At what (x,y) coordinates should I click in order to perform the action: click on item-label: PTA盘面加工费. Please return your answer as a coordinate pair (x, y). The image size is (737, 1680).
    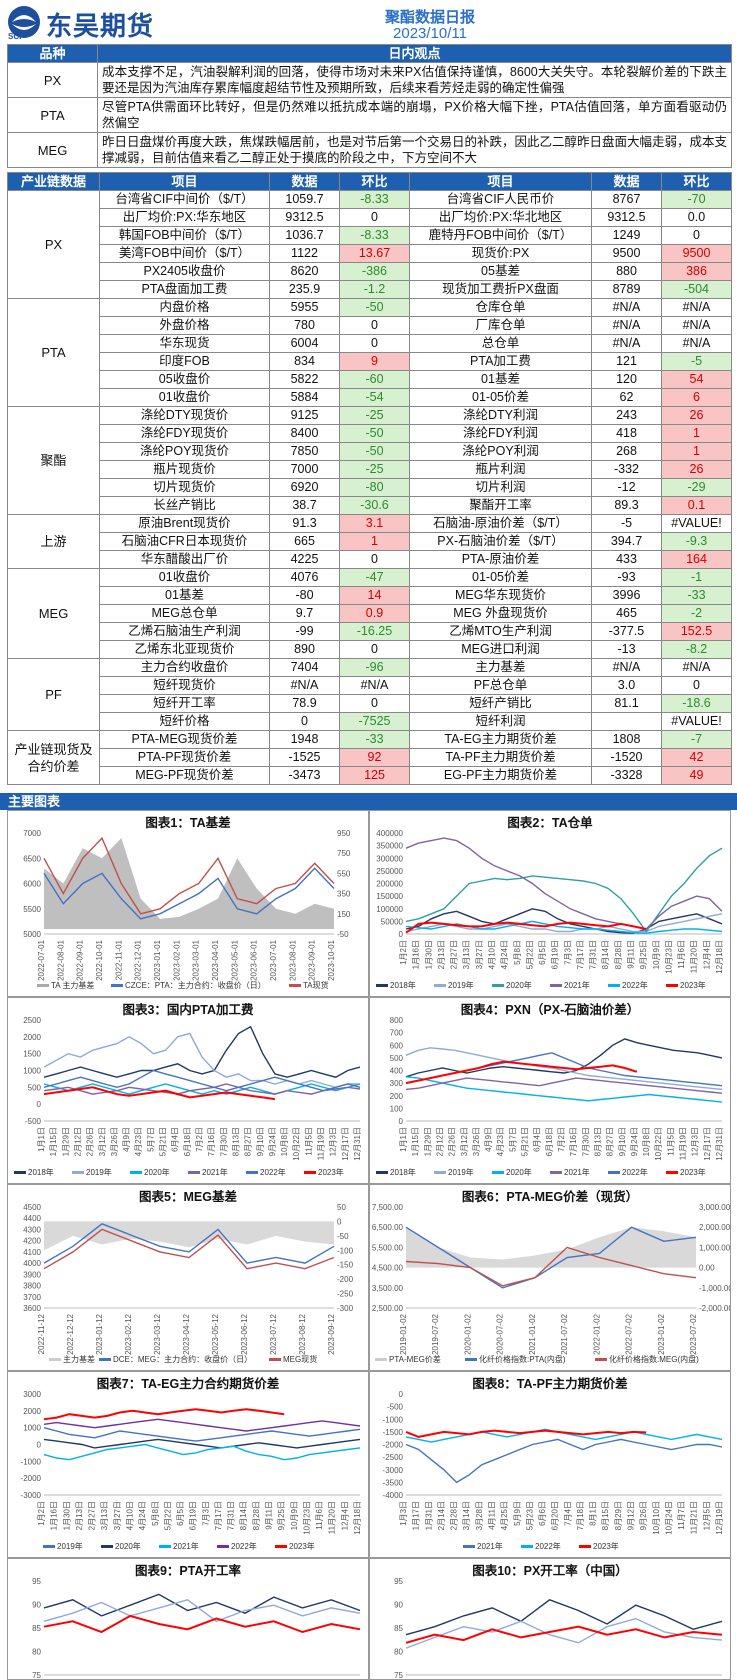
    Looking at the image, I should click on (184, 289).